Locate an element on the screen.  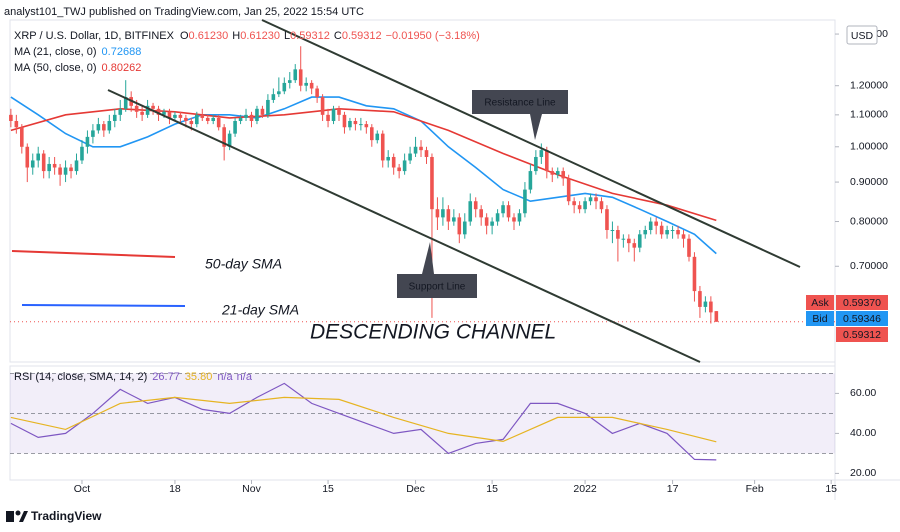
y-tick-label: 0.80000 is located at coordinates (869, 221).